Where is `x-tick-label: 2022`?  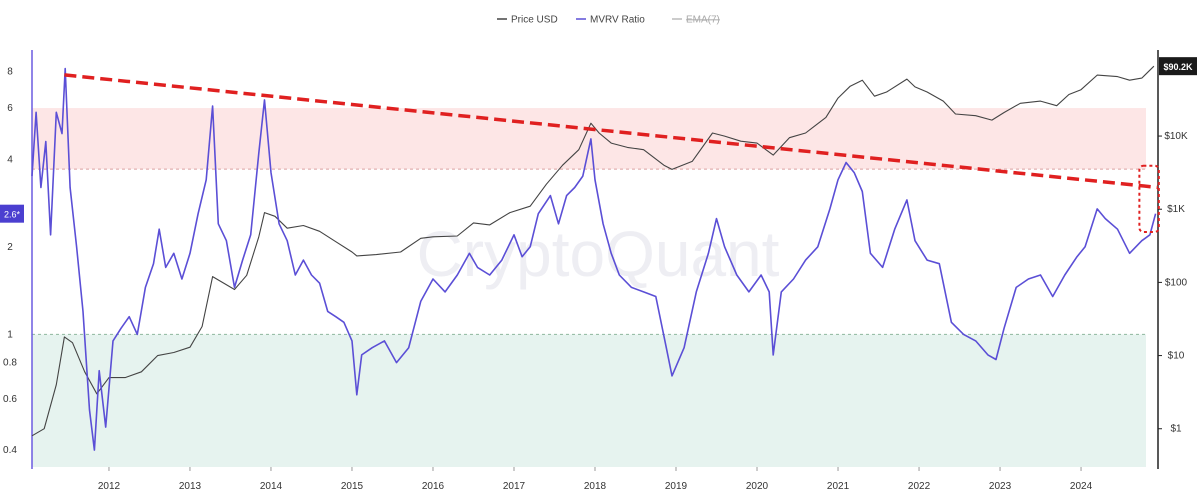
x-tick-label: 2022 is located at coordinates (919, 486).